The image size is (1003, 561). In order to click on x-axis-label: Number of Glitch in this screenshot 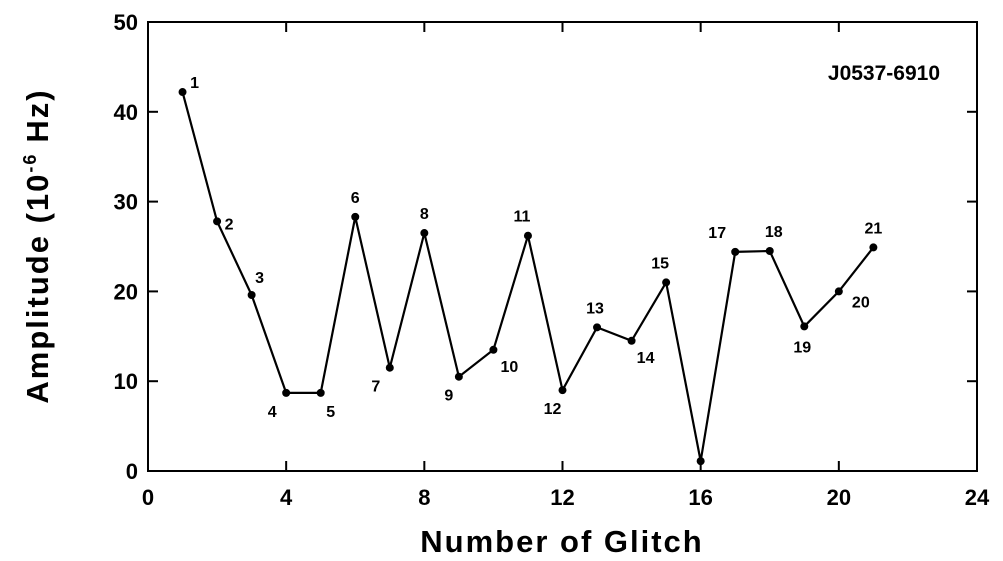, I will do `click(561, 541)`.